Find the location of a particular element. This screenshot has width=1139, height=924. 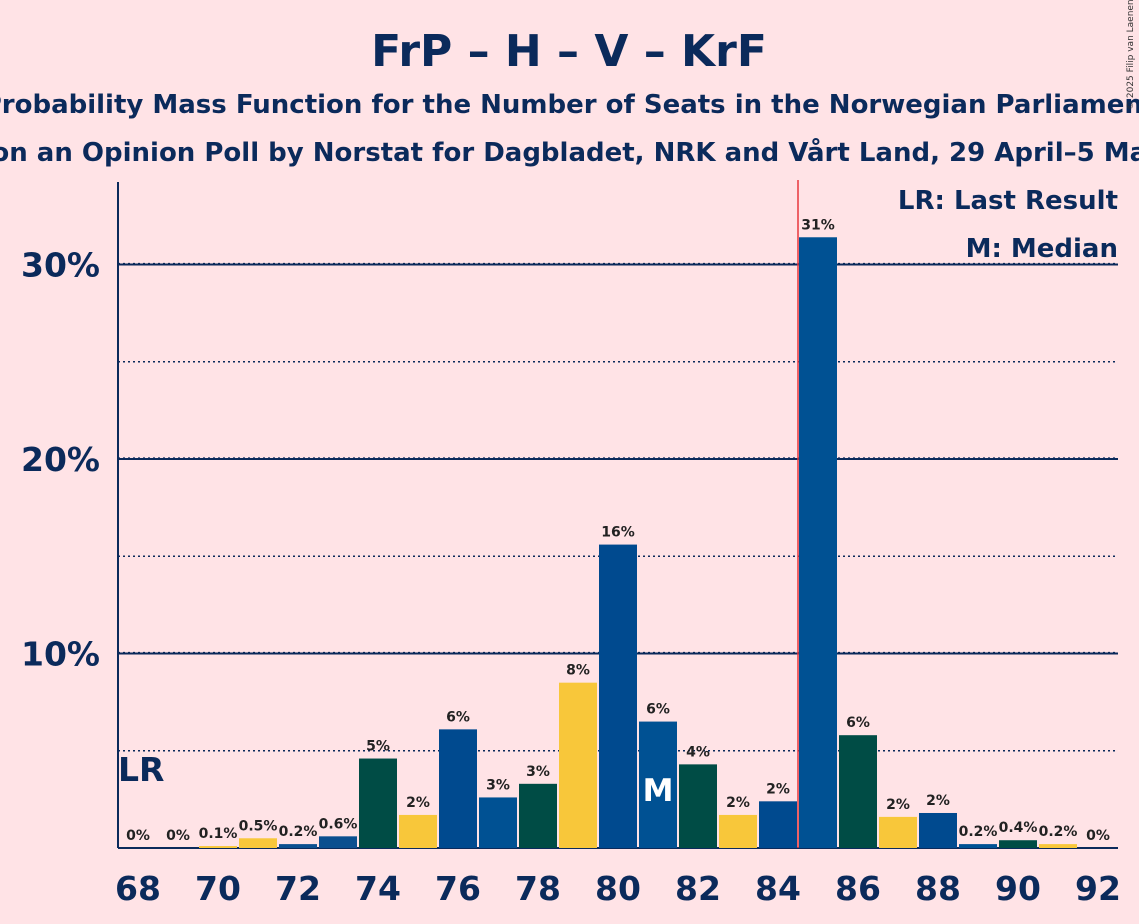

data-label-seats-89: 0.2% is located at coordinates (978, 832).